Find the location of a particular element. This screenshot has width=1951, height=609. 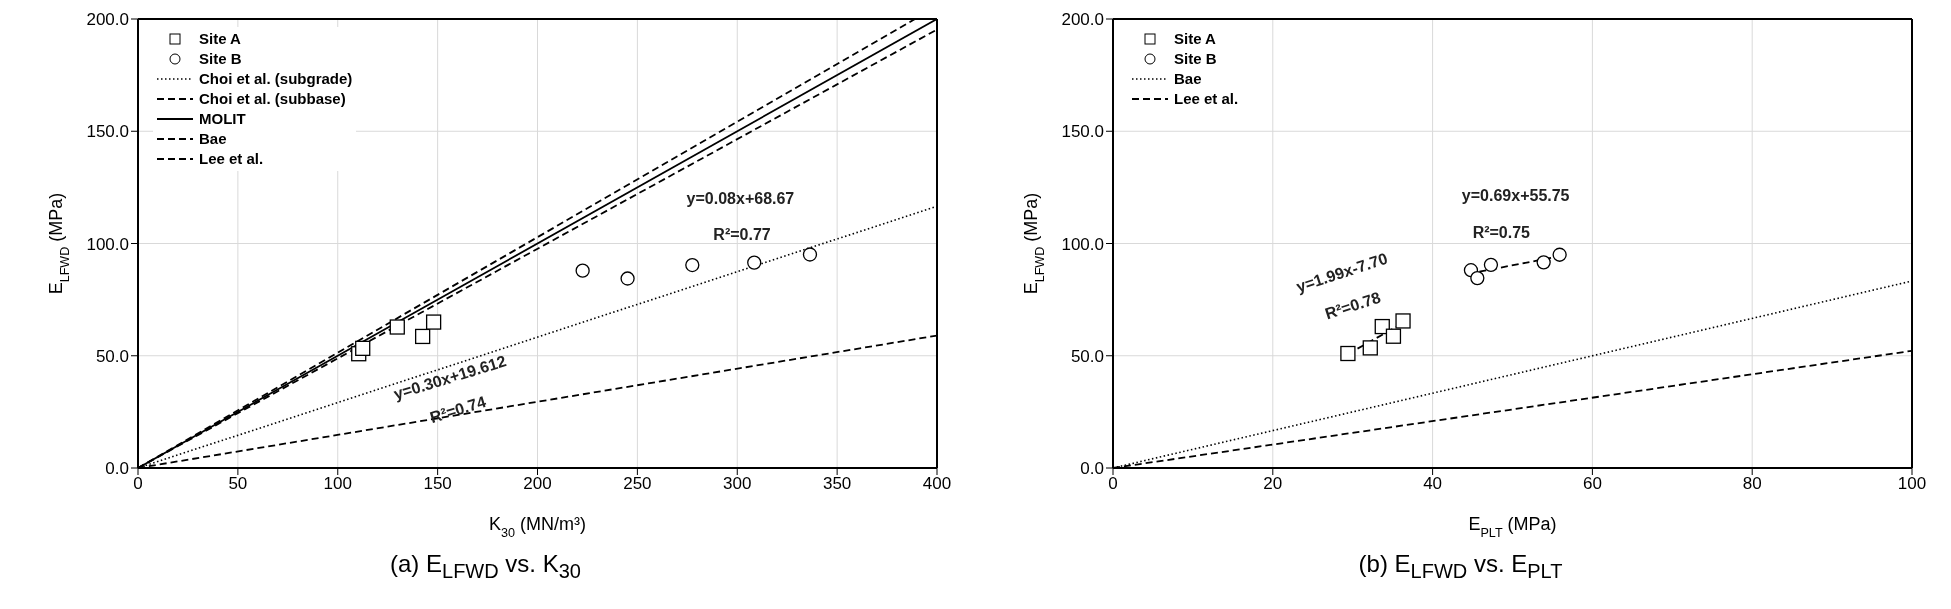

x-tick-label: 60 is located at coordinates (1592, 484).